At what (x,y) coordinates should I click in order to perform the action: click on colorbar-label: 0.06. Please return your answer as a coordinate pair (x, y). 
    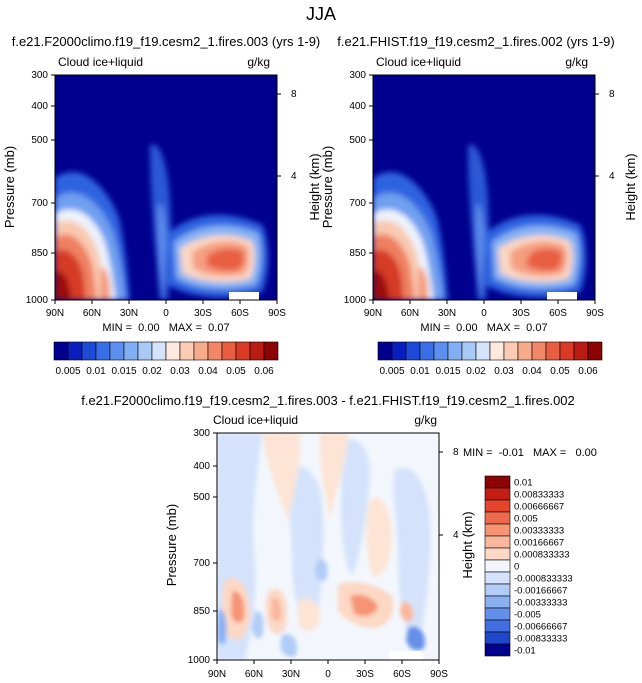
    Looking at the image, I should click on (588, 371).